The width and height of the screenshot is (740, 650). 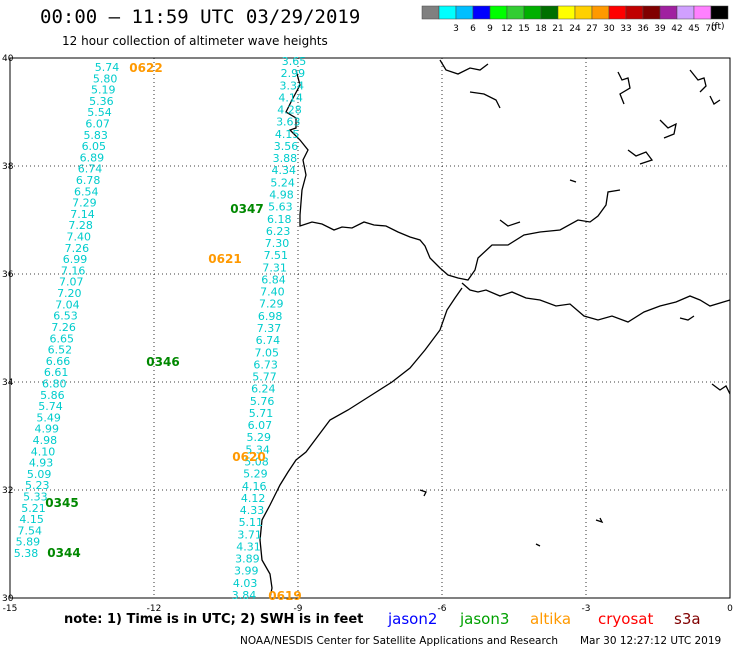 I want to click on wave-height-value: 3.65, so click(x=294, y=61).